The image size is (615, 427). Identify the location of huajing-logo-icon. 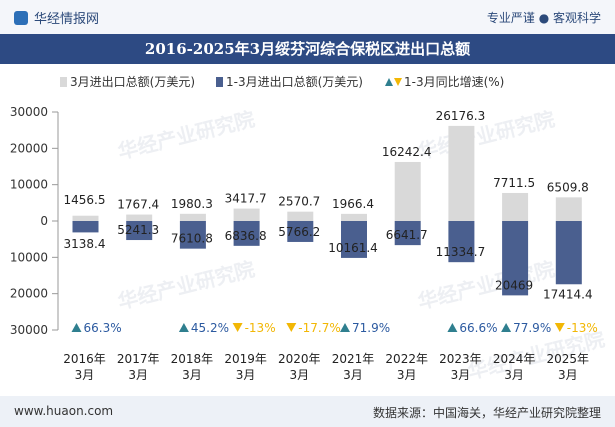
(21, 18).